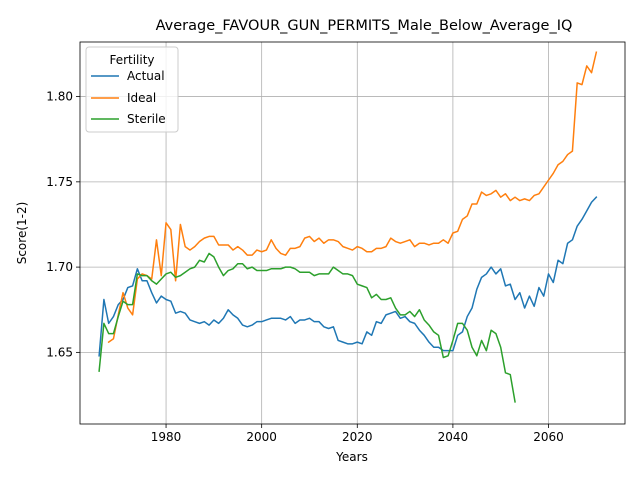 This screenshot has height=480, width=640. What do you see at coordinates (146, 76) in the screenshot?
I see `legend-label-actual: Actual` at bounding box center [146, 76].